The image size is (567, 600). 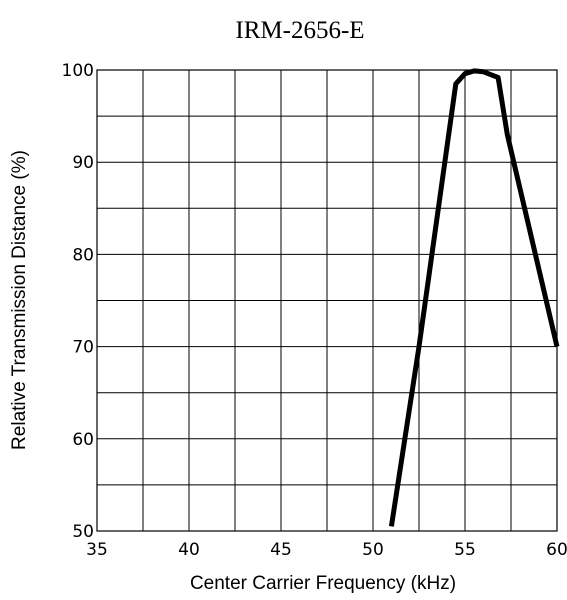 What do you see at coordinates (97, 550) in the screenshot?
I see `x-tick-label: 35` at bounding box center [97, 550].